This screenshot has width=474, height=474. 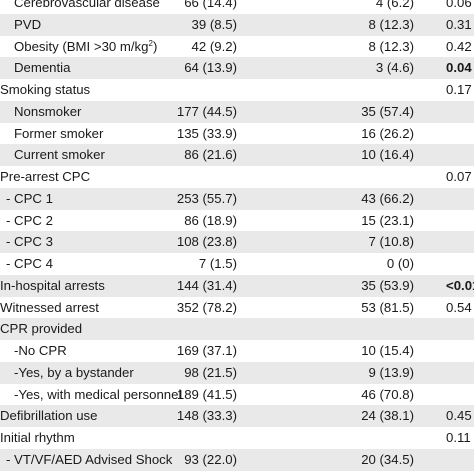 What do you see at coordinates (206, 133) in the screenshot?
I see `value-group-1: 135 (33.9)` at bounding box center [206, 133].